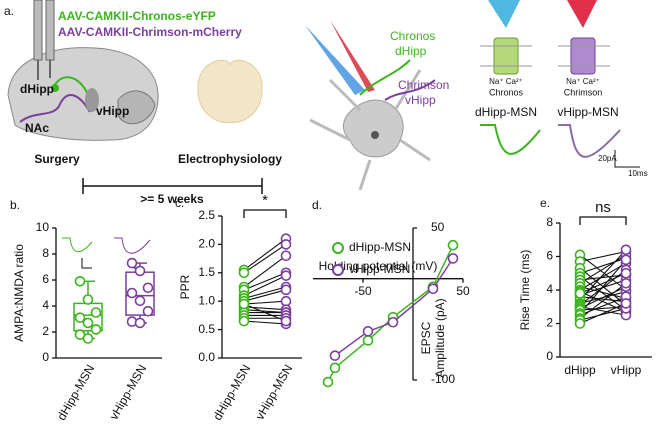 The image size is (660, 443). What do you see at coordinates (583, 81) in the screenshot?
I see `ion-label: Na⁺ Ca²⁺` at bounding box center [583, 81].